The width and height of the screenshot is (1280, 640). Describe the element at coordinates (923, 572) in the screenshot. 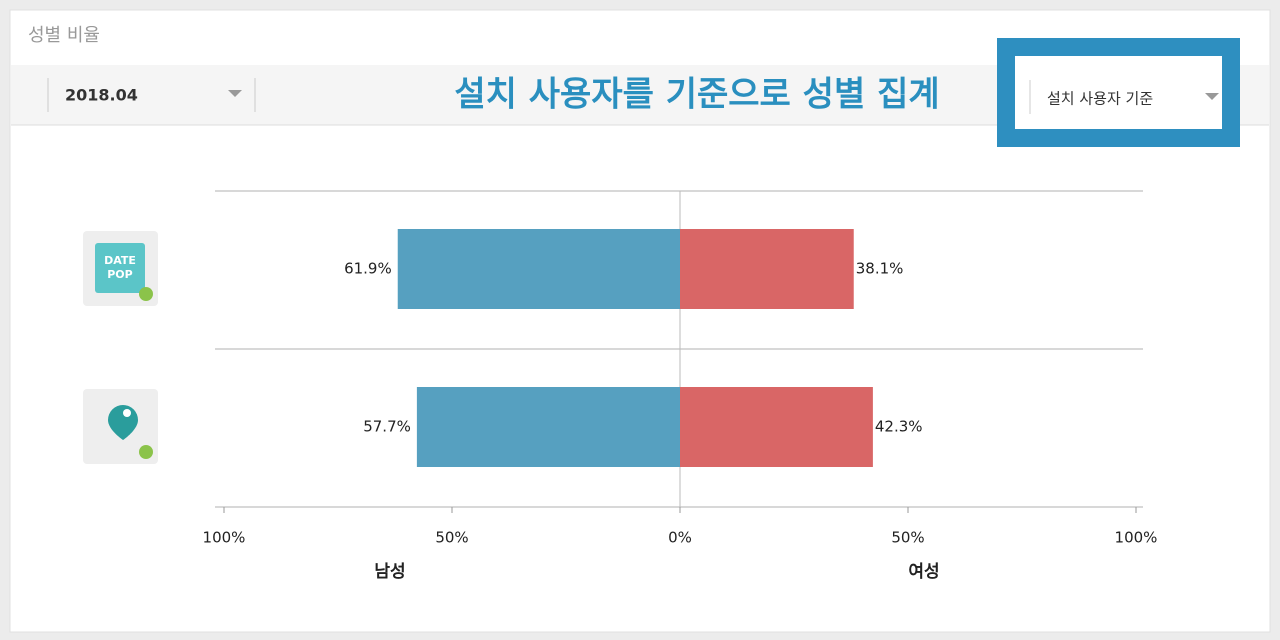

I see `axis-title: 여성` at that location.